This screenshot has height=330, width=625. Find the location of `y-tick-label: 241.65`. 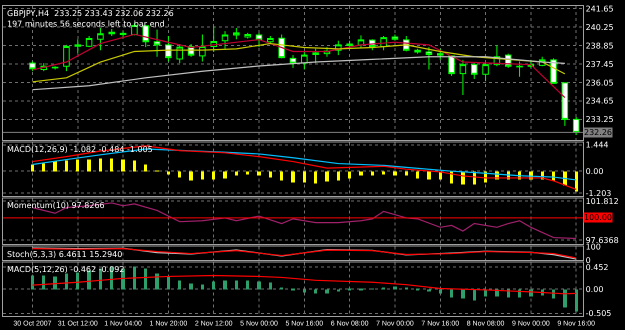

y-tick-label: 241.65 is located at coordinates (600, 9).